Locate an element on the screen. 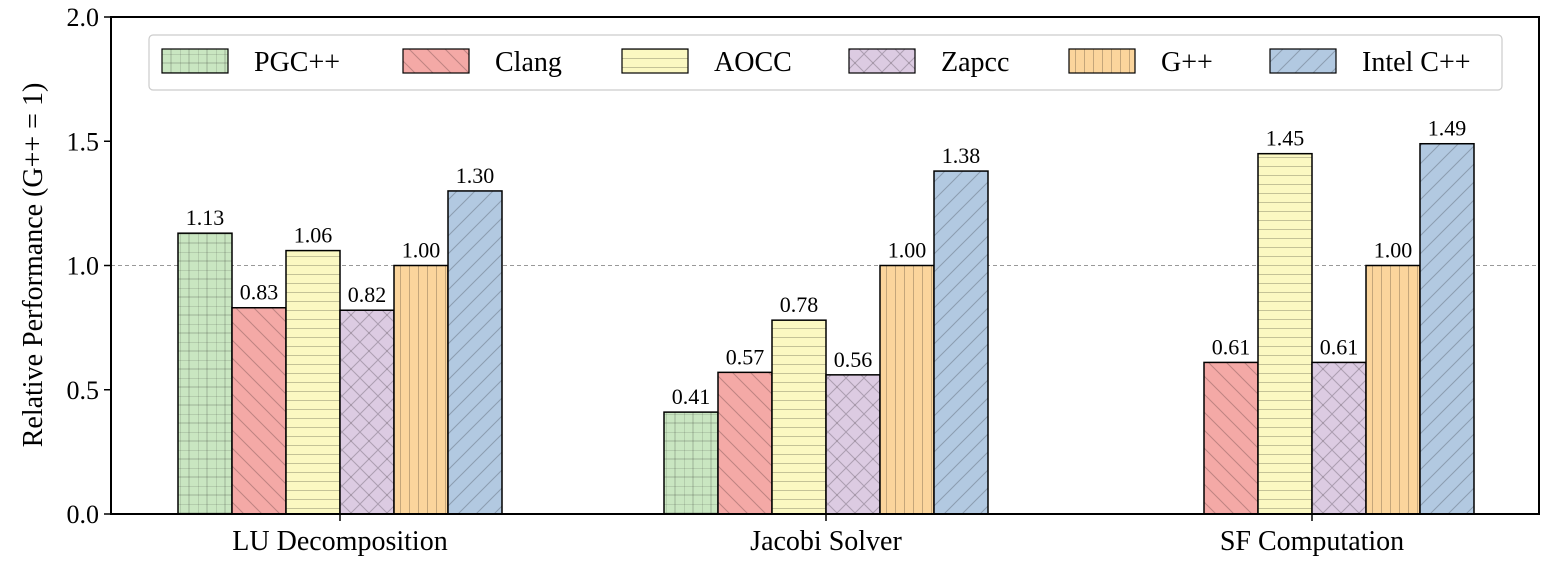 The height and width of the screenshot is (573, 1550). y-tick-label: 1.0 is located at coordinates (83, 266).